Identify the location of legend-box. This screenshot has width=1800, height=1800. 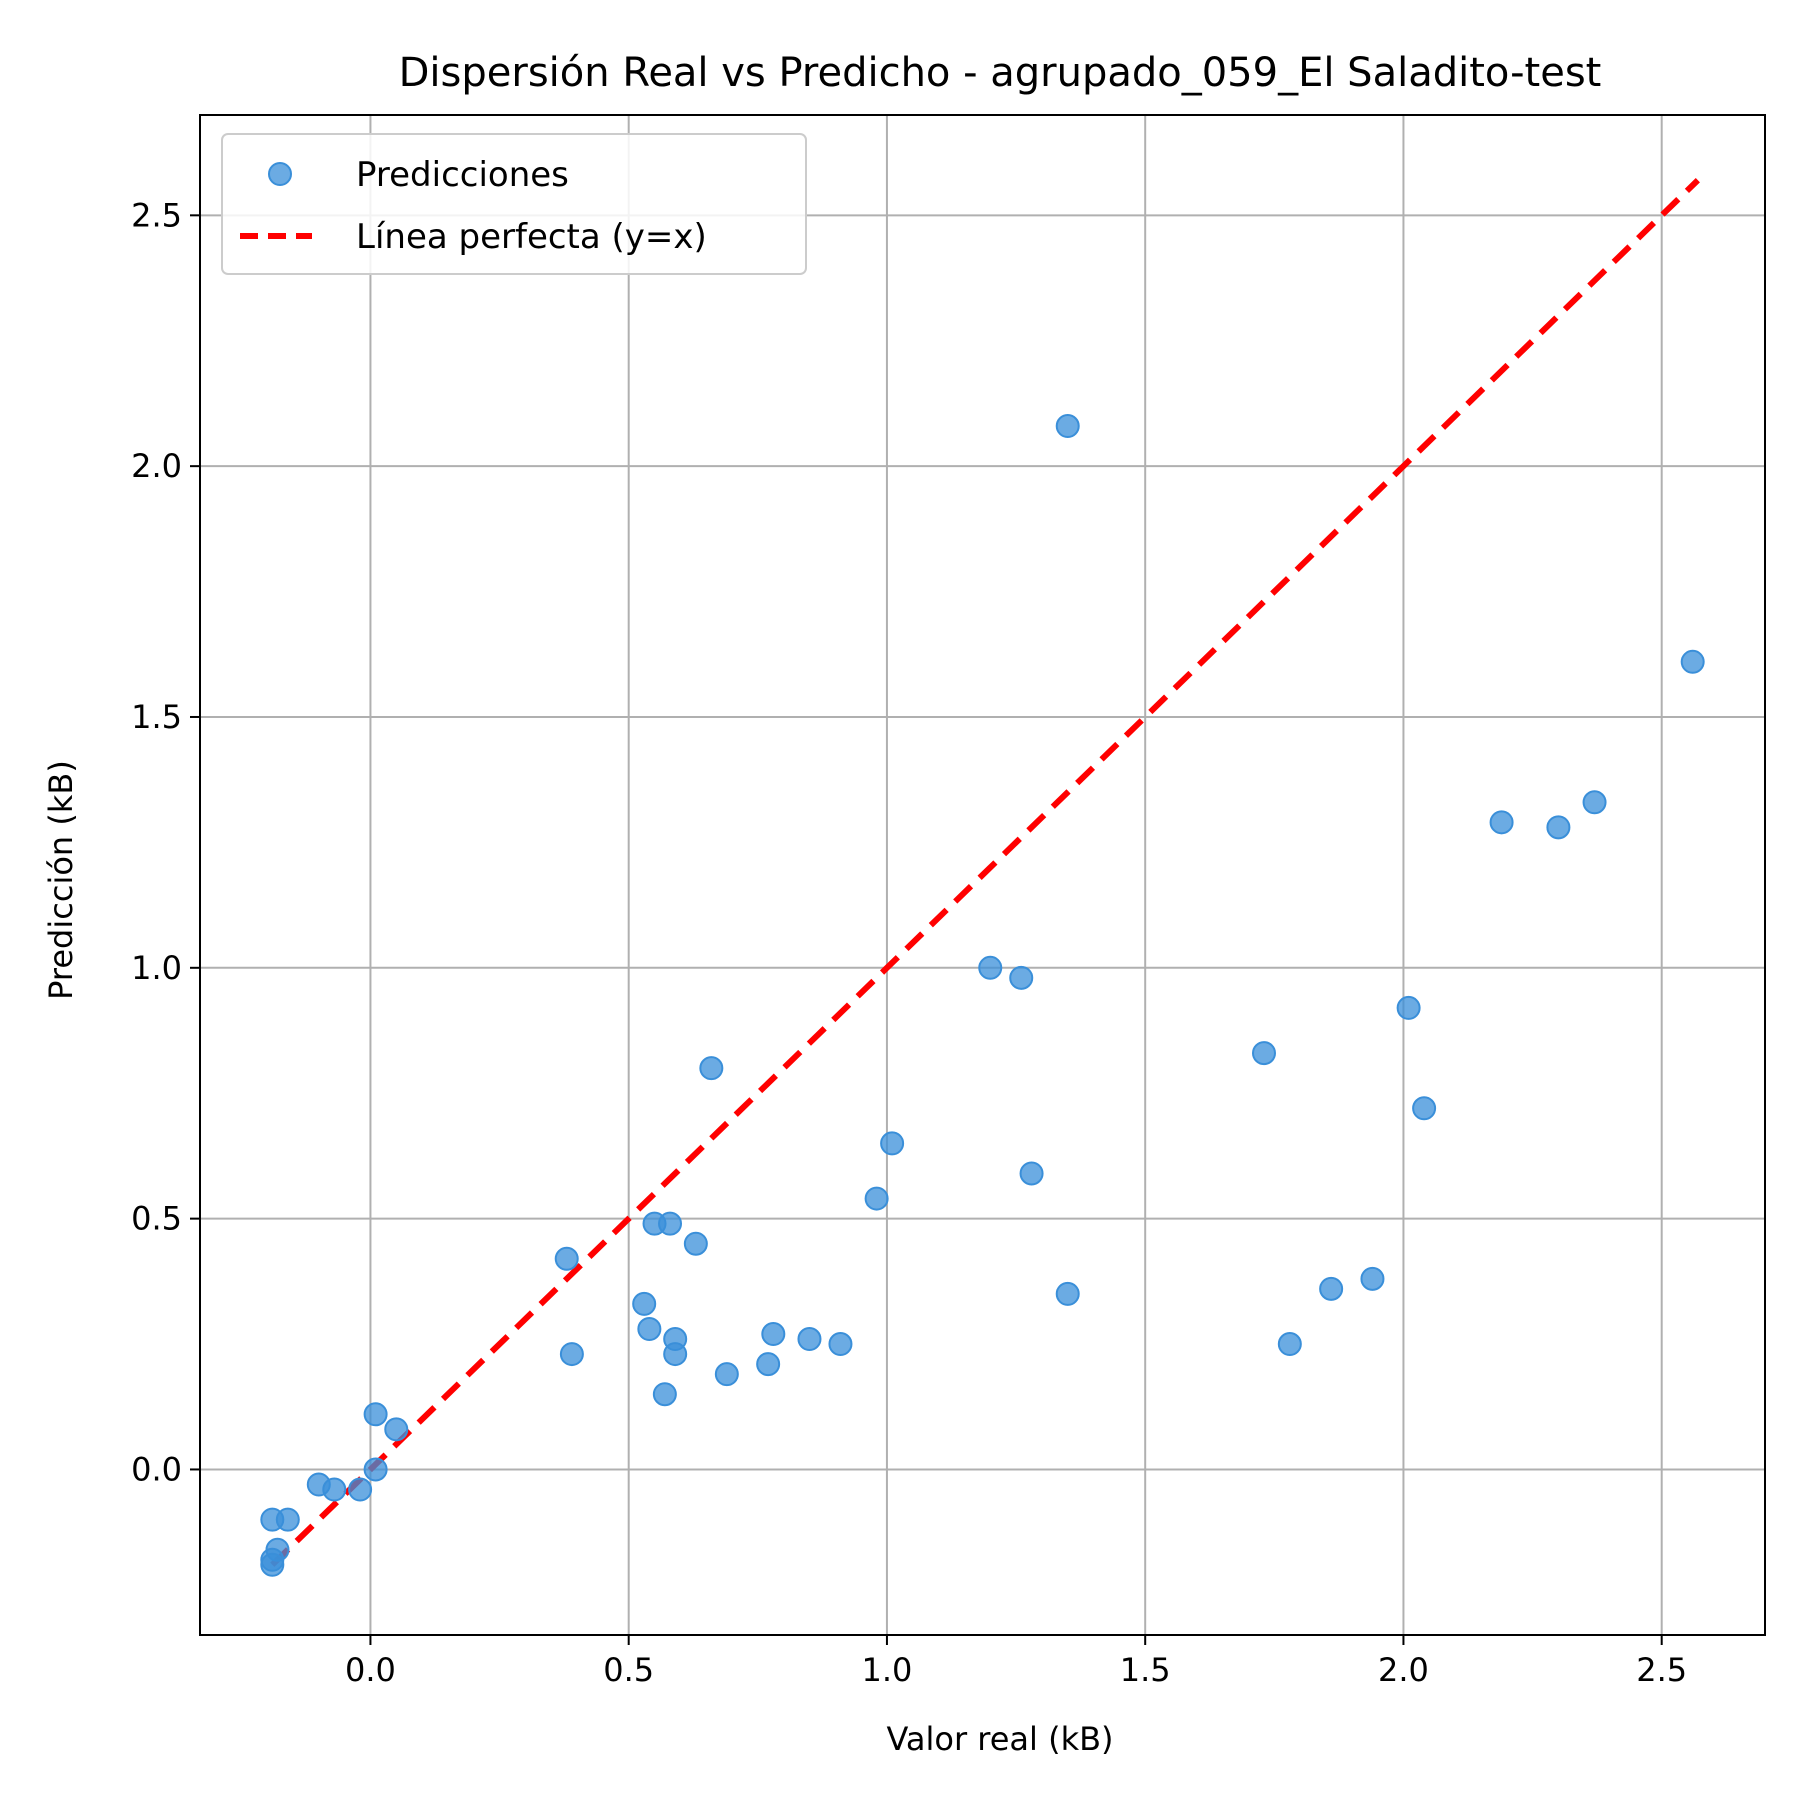
(514, 204).